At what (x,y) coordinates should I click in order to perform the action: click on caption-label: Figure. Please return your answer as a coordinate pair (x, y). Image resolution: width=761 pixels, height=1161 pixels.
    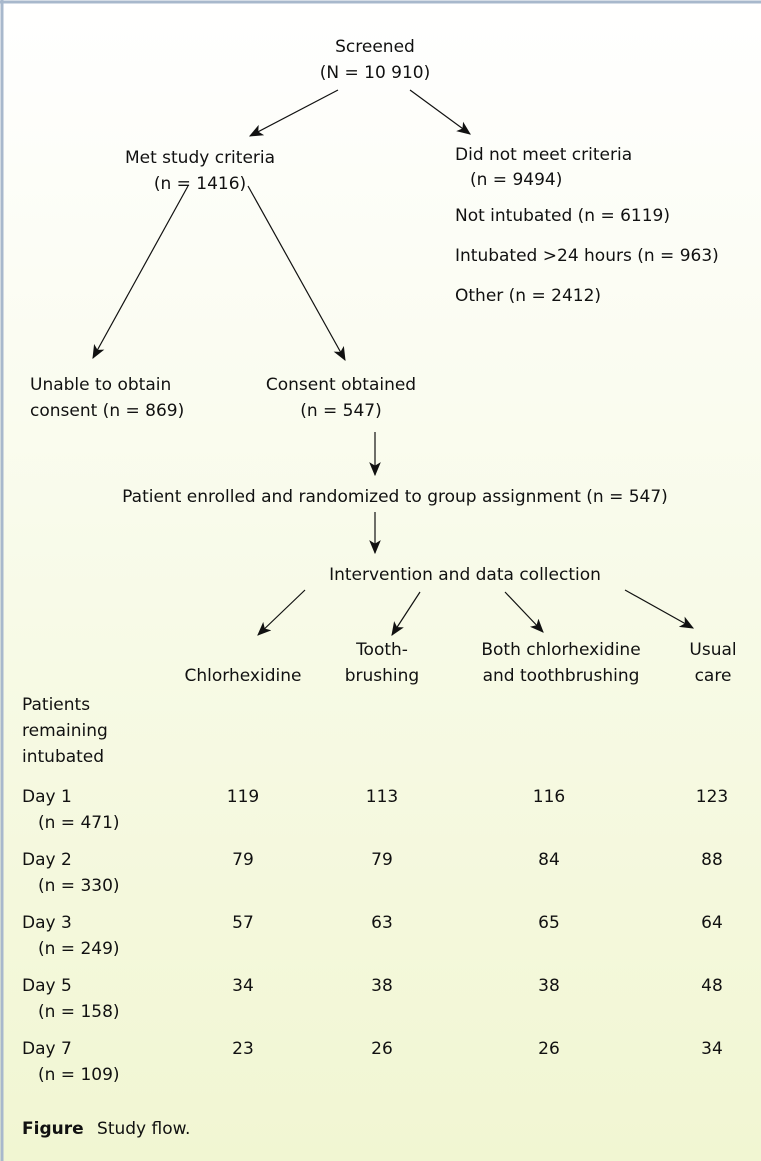
    Looking at the image, I should click on (53, 1129).